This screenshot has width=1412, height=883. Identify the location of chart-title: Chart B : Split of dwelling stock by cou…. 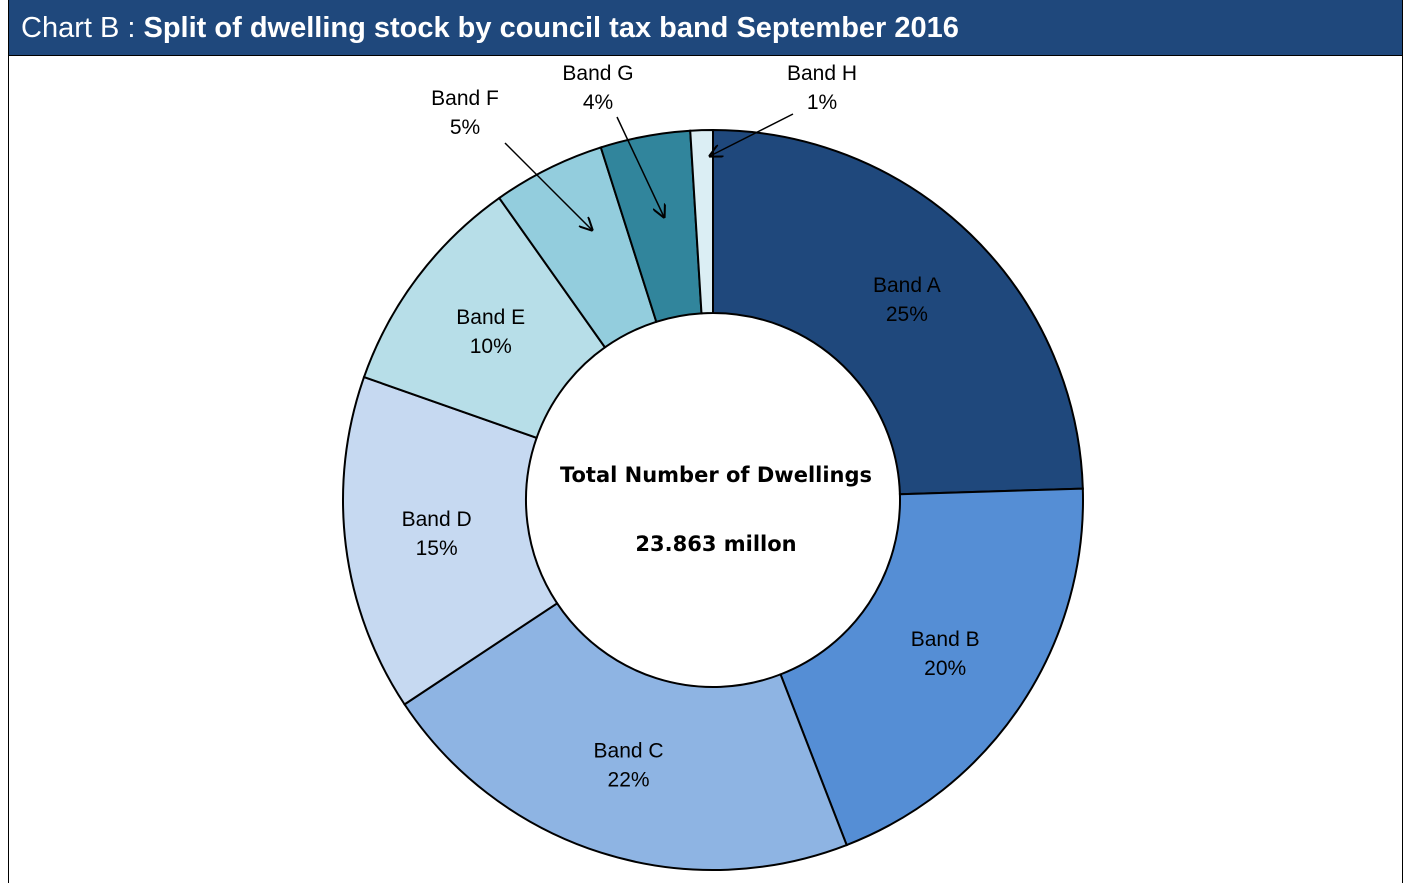
(705, 28).